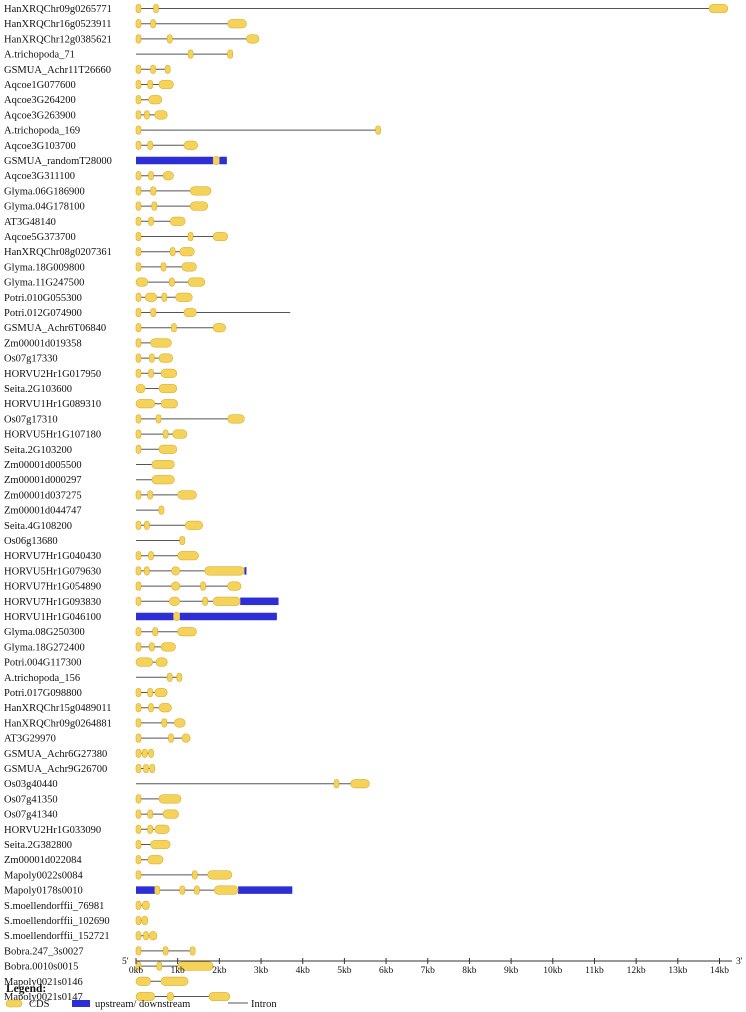 This screenshot has height=1012, width=746. Describe the element at coordinates (43, 480) in the screenshot. I see `gene-label: Zm00001d000297` at that location.